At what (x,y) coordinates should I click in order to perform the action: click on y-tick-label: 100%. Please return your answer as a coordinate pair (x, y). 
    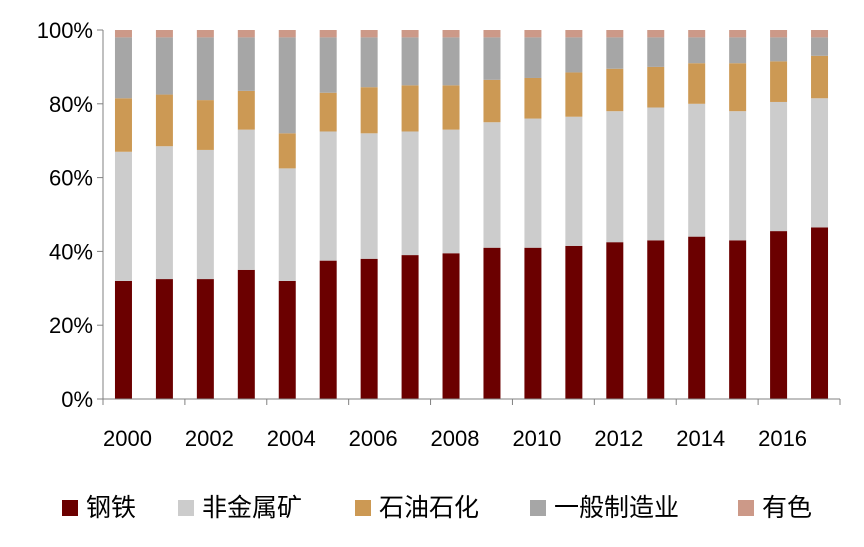
    Looking at the image, I should click on (65, 30).